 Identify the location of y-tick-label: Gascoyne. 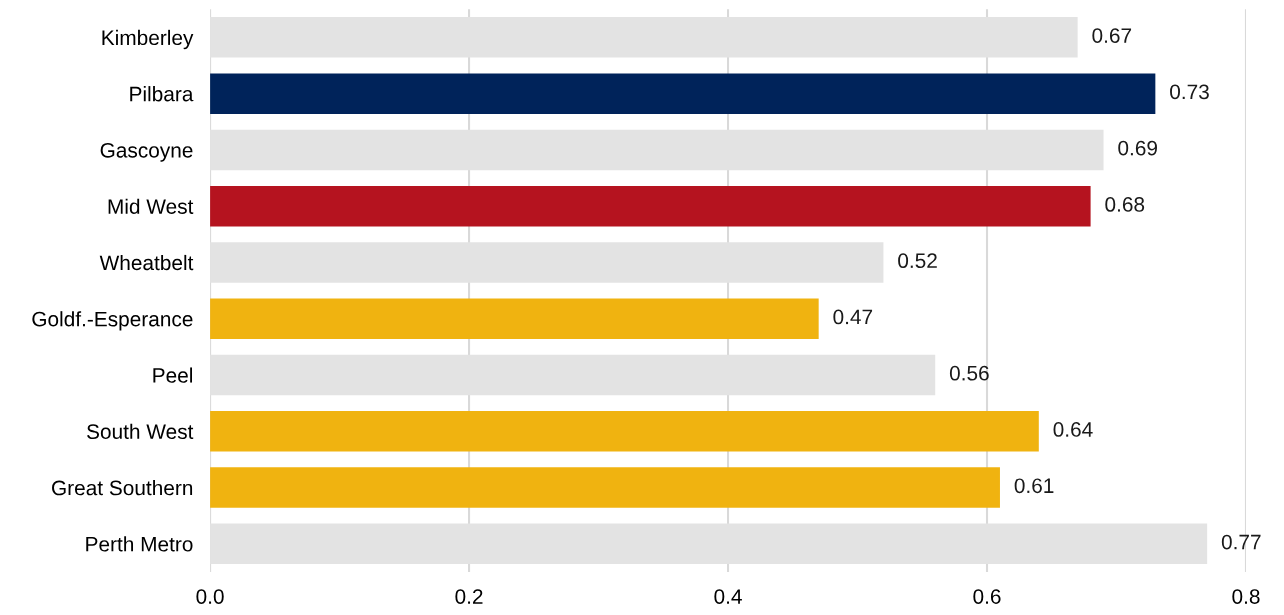
(146, 152).